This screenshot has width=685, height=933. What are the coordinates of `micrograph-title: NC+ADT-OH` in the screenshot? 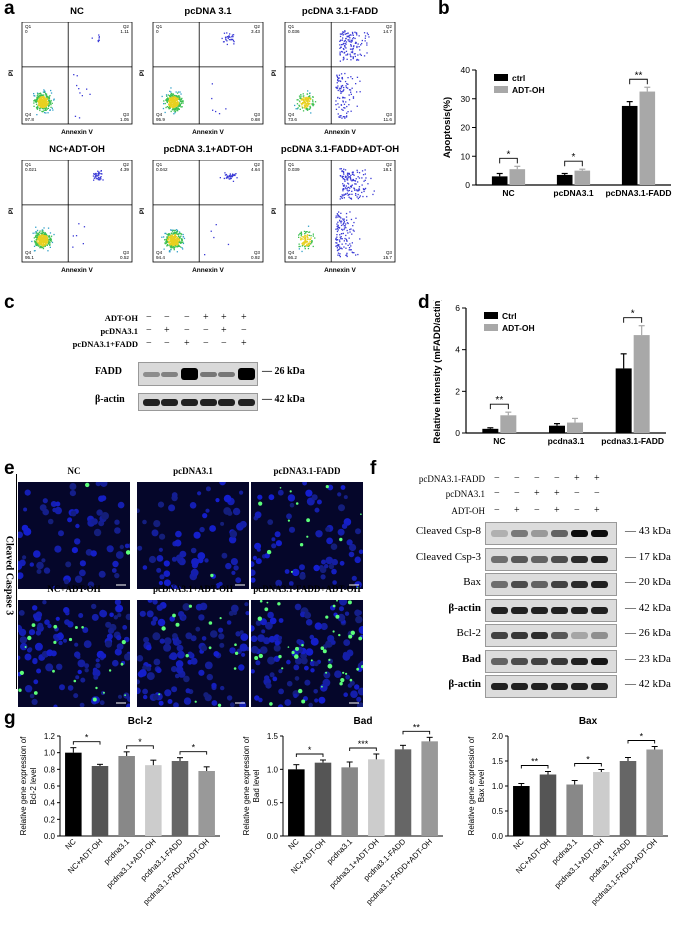 It's located at (74, 589).